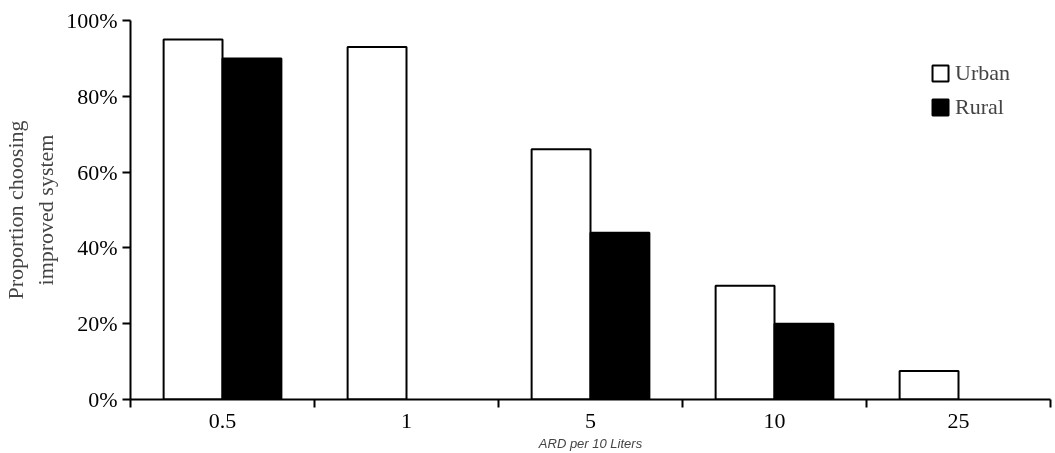 The image size is (1055, 453). I want to click on y-tick-label: 0%, so click(103, 399).